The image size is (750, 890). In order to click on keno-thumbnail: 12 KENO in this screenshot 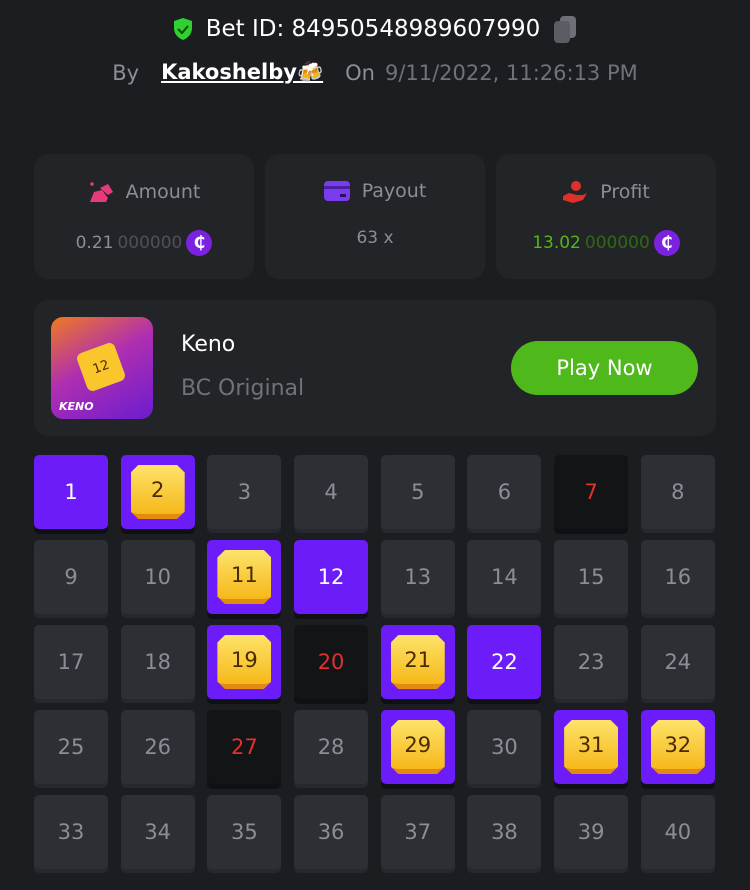, I will do `click(102, 368)`.